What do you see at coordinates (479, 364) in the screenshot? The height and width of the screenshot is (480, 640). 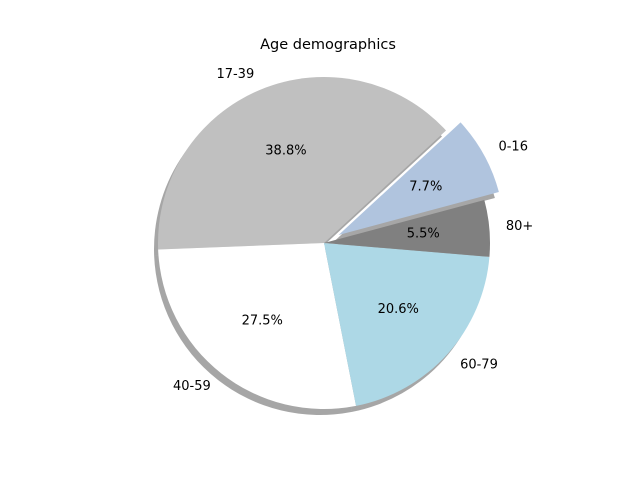 I see `slice-label-60-79: 60-79` at bounding box center [479, 364].